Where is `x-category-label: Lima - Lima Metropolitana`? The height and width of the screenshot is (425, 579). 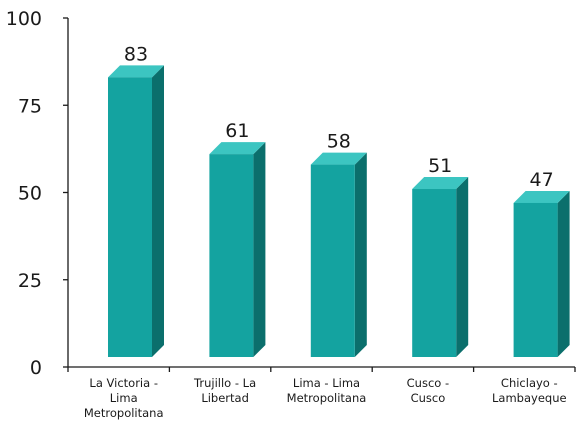
x-category-label: Lima - Lima Metropolitana is located at coordinates (327, 390).